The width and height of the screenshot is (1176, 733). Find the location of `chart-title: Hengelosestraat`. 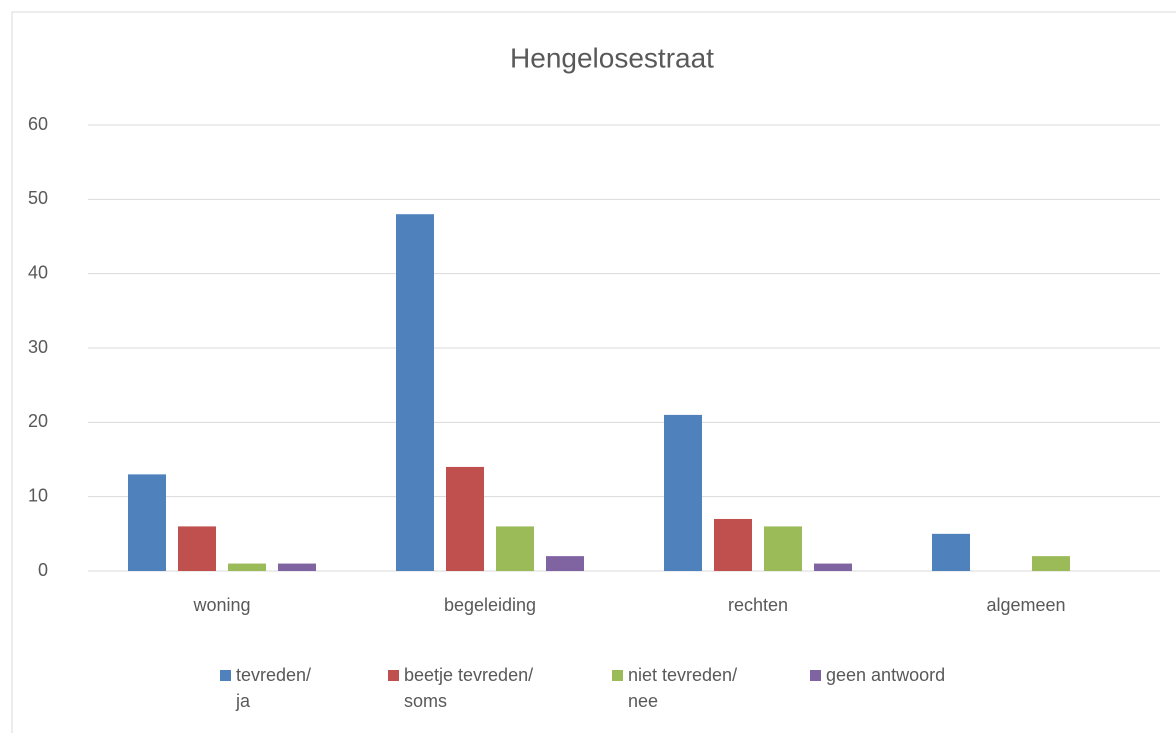

chart-title: Hengelosestraat is located at coordinates (612, 57).